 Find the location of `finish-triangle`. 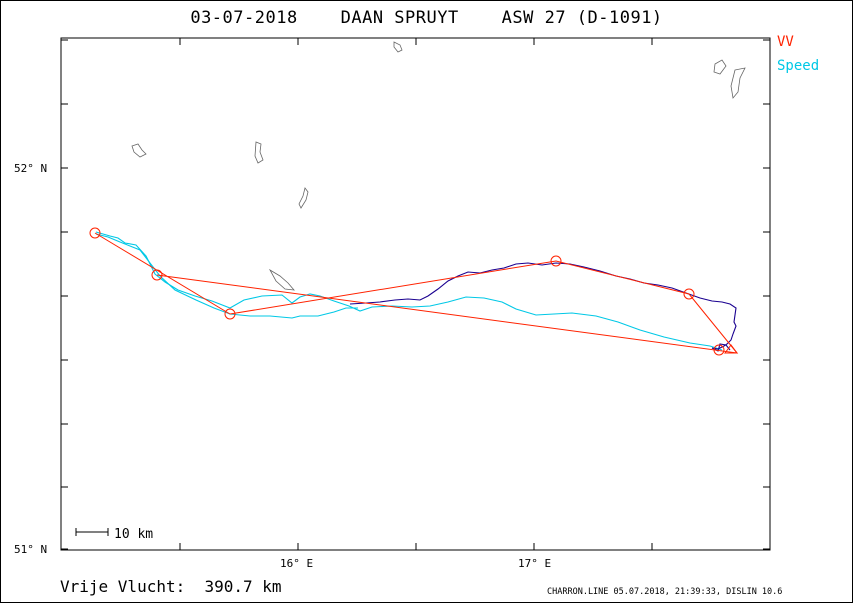

finish-triangle is located at coordinates (731, 349).